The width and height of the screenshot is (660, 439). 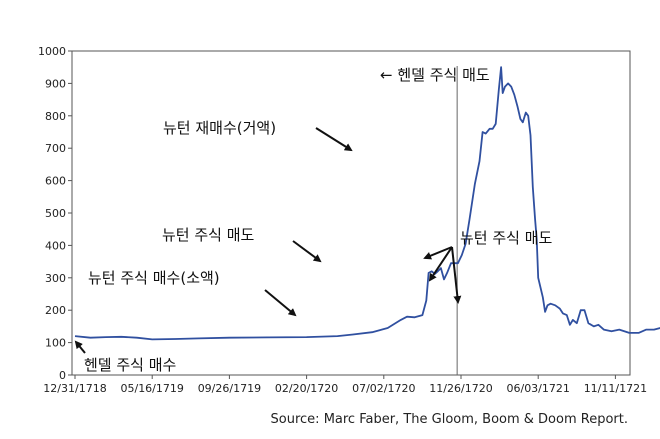 I want to click on arrow-handel-buy, so click(x=80, y=347).